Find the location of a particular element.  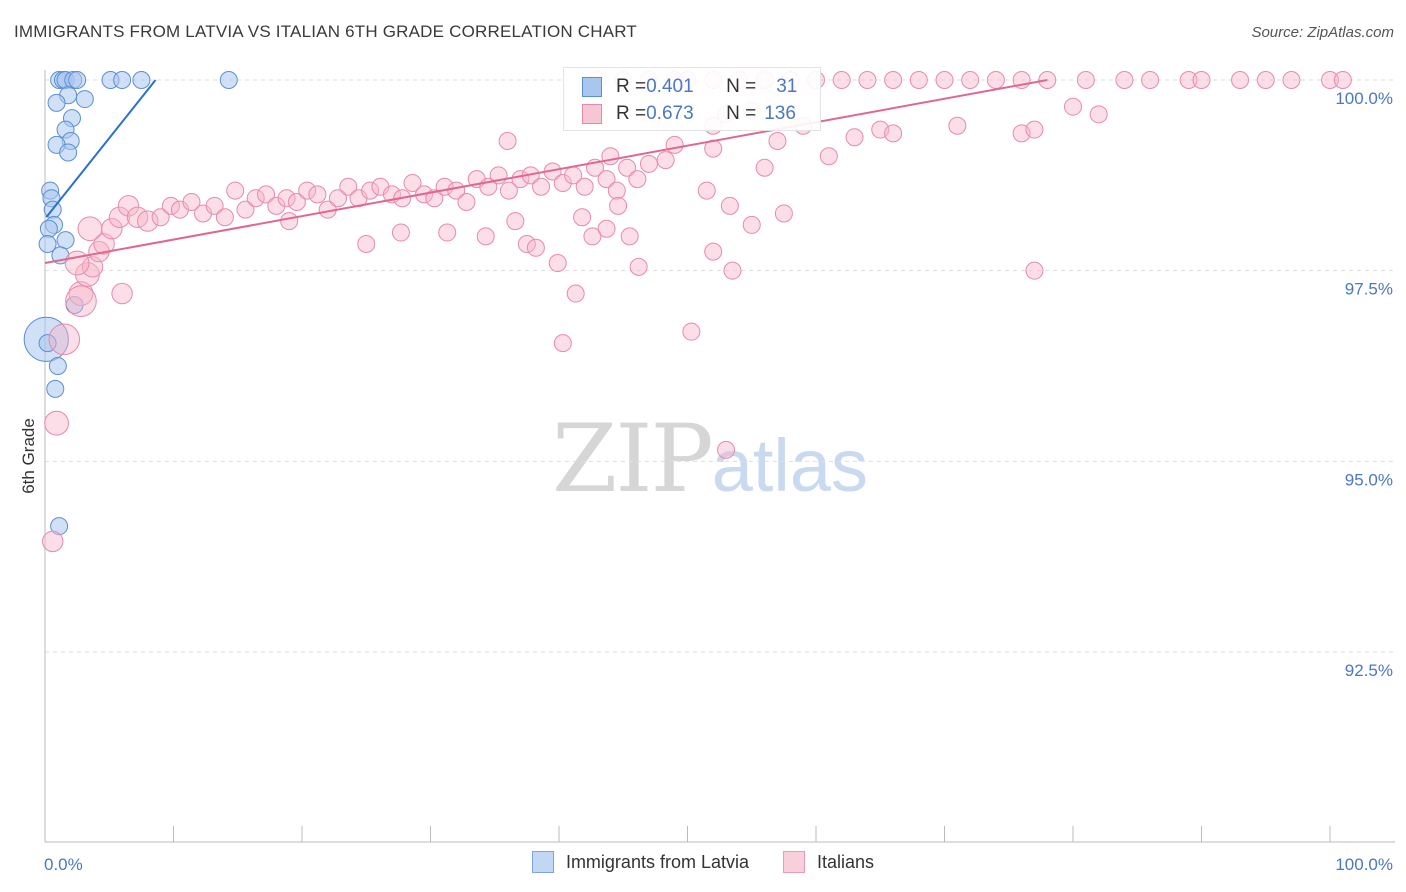

y-tick-label: 100.0% is located at coordinates (1364, 98).